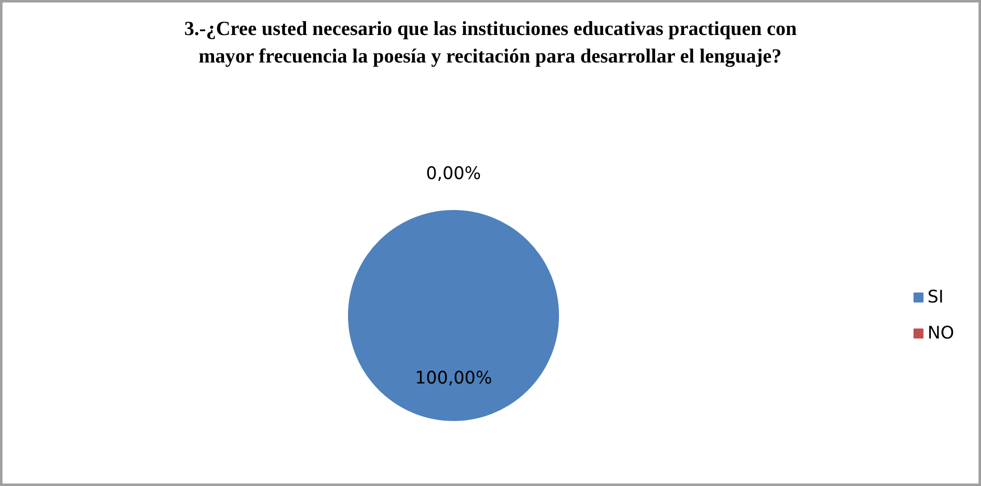 The height and width of the screenshot is (486, 981). Describe the element at coordinates (936, 298) in the screenshot. I see `legend-label: SI` at that location.